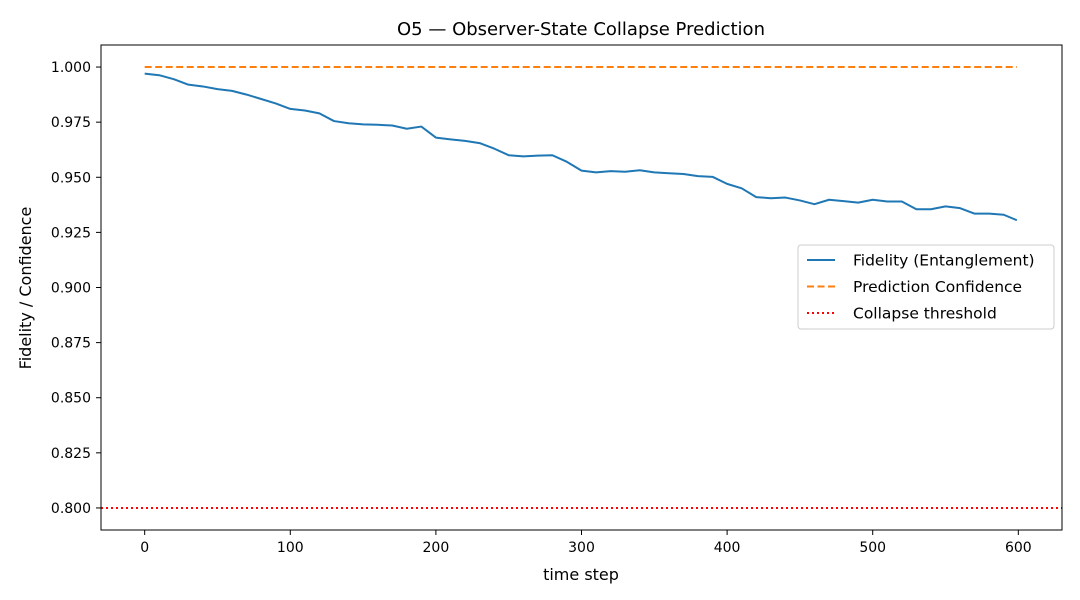 The width and height of the screenshot is (1080, 600). Describe the element at coordinates (71, 454) in the screenshot. I see `y-tick-label: 0.825` at that location.